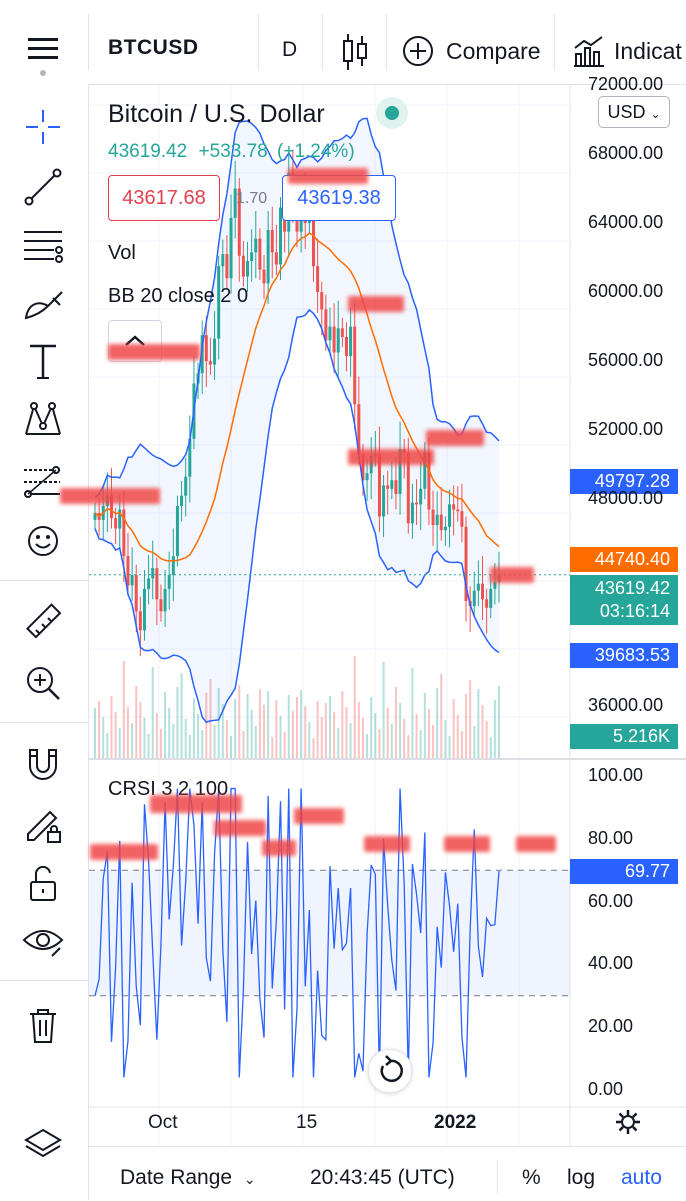 The width and height of the screenshot is (686, 1201). Describe the element at coordinates (43, 361) in the screenshot. I see `text-tool-icon` at that location.